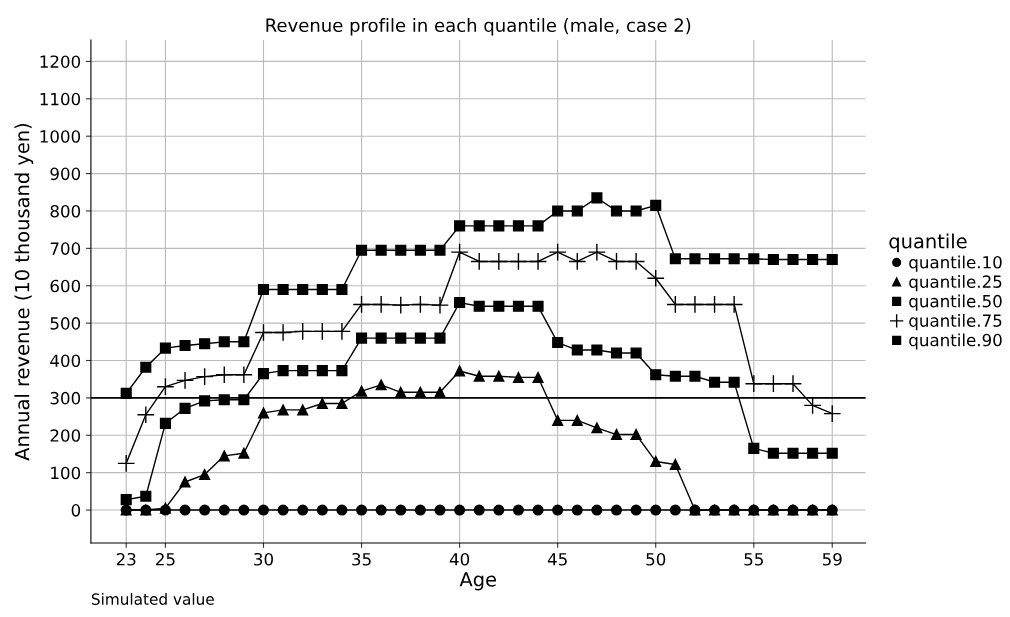 The height and width of the screenshot is (617, 1010). What do you see at coordinates (65, 248) in the screenshot?
I see `y-tick-label: 700` at bounding box center [65, 248].